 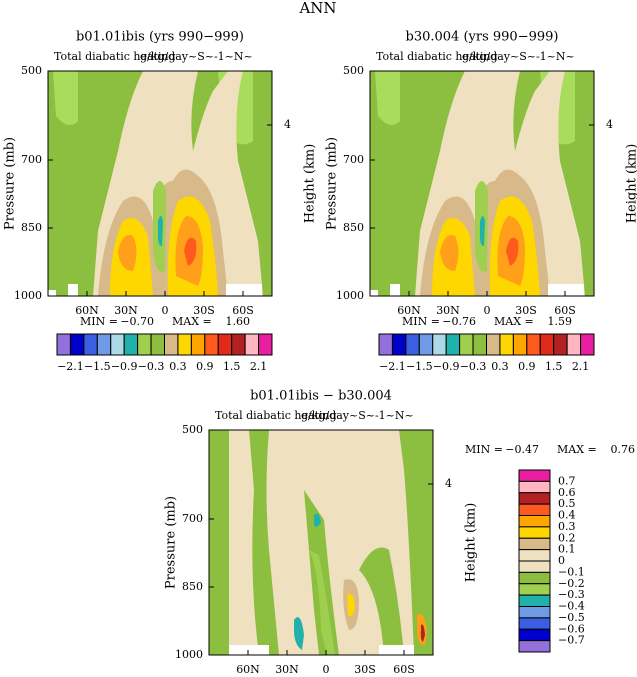 I want to click on panel-title: b01.01ibis (yrs 990−999), so click(x=160, y=37).